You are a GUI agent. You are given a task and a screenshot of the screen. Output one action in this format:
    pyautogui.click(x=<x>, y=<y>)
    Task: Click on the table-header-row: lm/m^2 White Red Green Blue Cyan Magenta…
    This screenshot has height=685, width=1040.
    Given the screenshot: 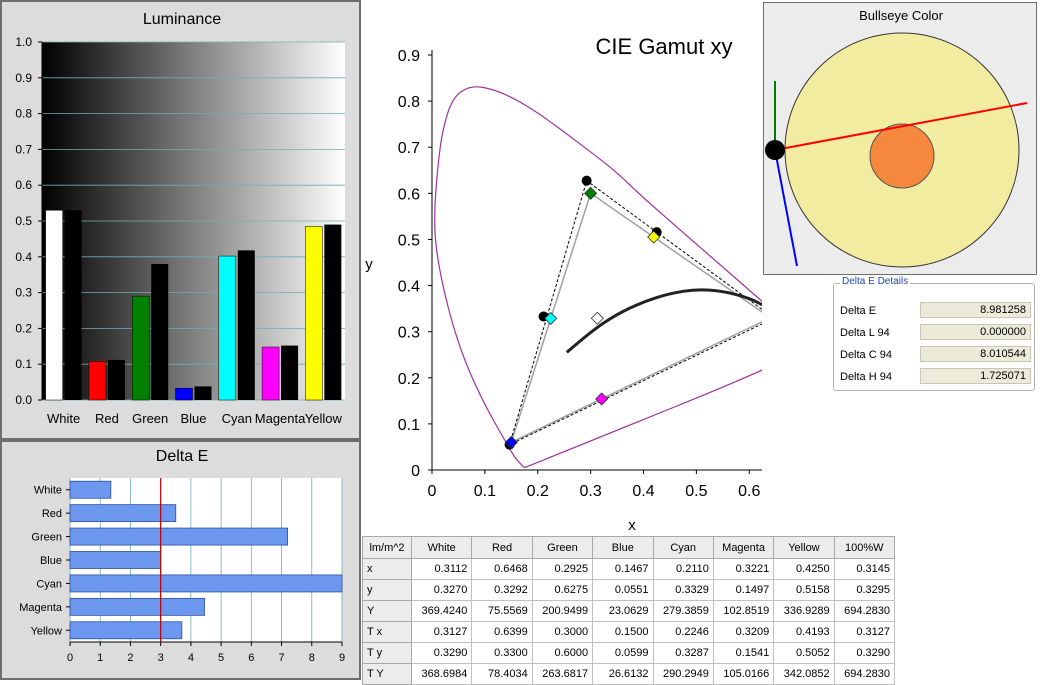 What is the action you would take?
    pyautogui.click(x=629, y=547)
    